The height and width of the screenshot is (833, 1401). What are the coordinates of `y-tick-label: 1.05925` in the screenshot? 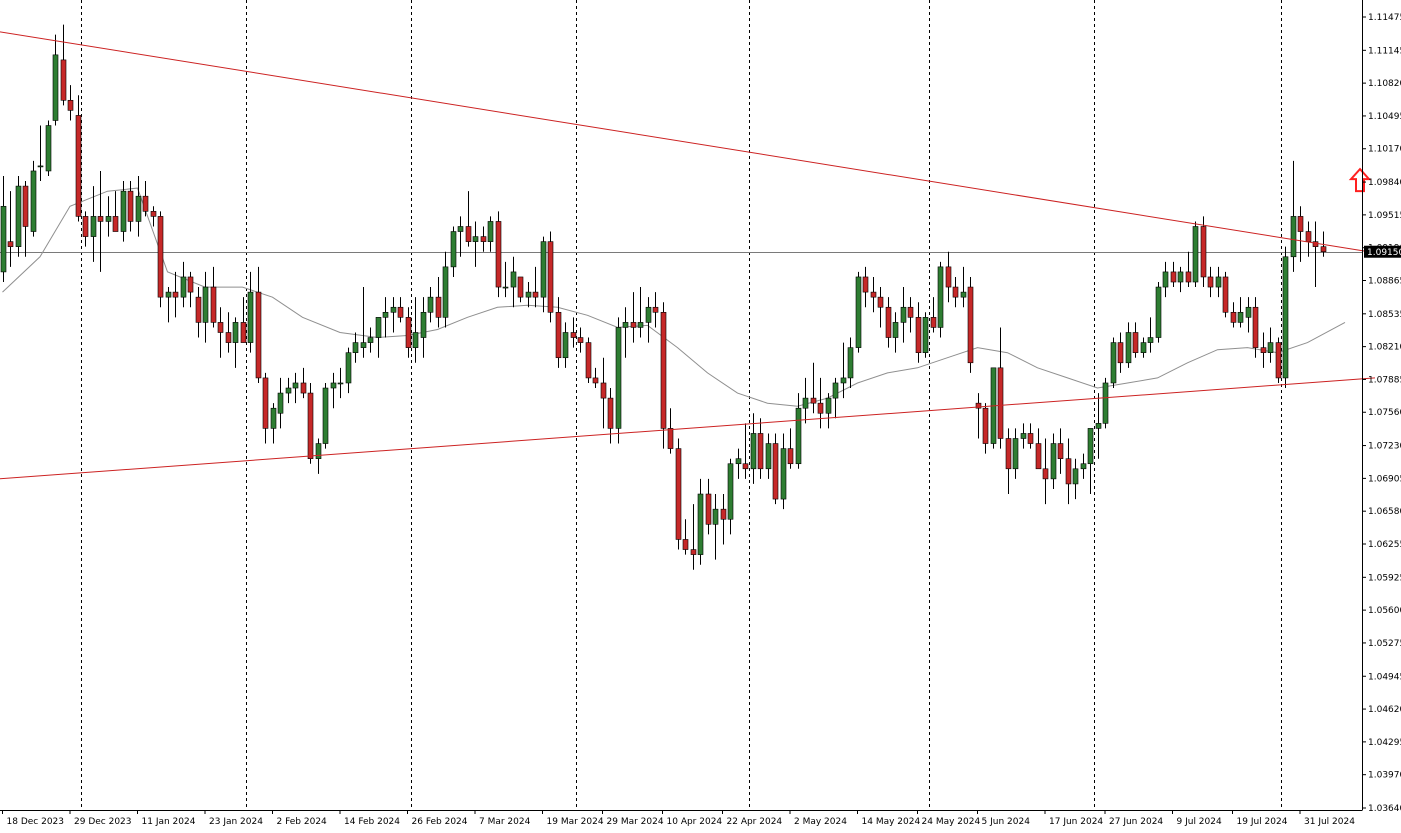 It's located at (1384, 578).